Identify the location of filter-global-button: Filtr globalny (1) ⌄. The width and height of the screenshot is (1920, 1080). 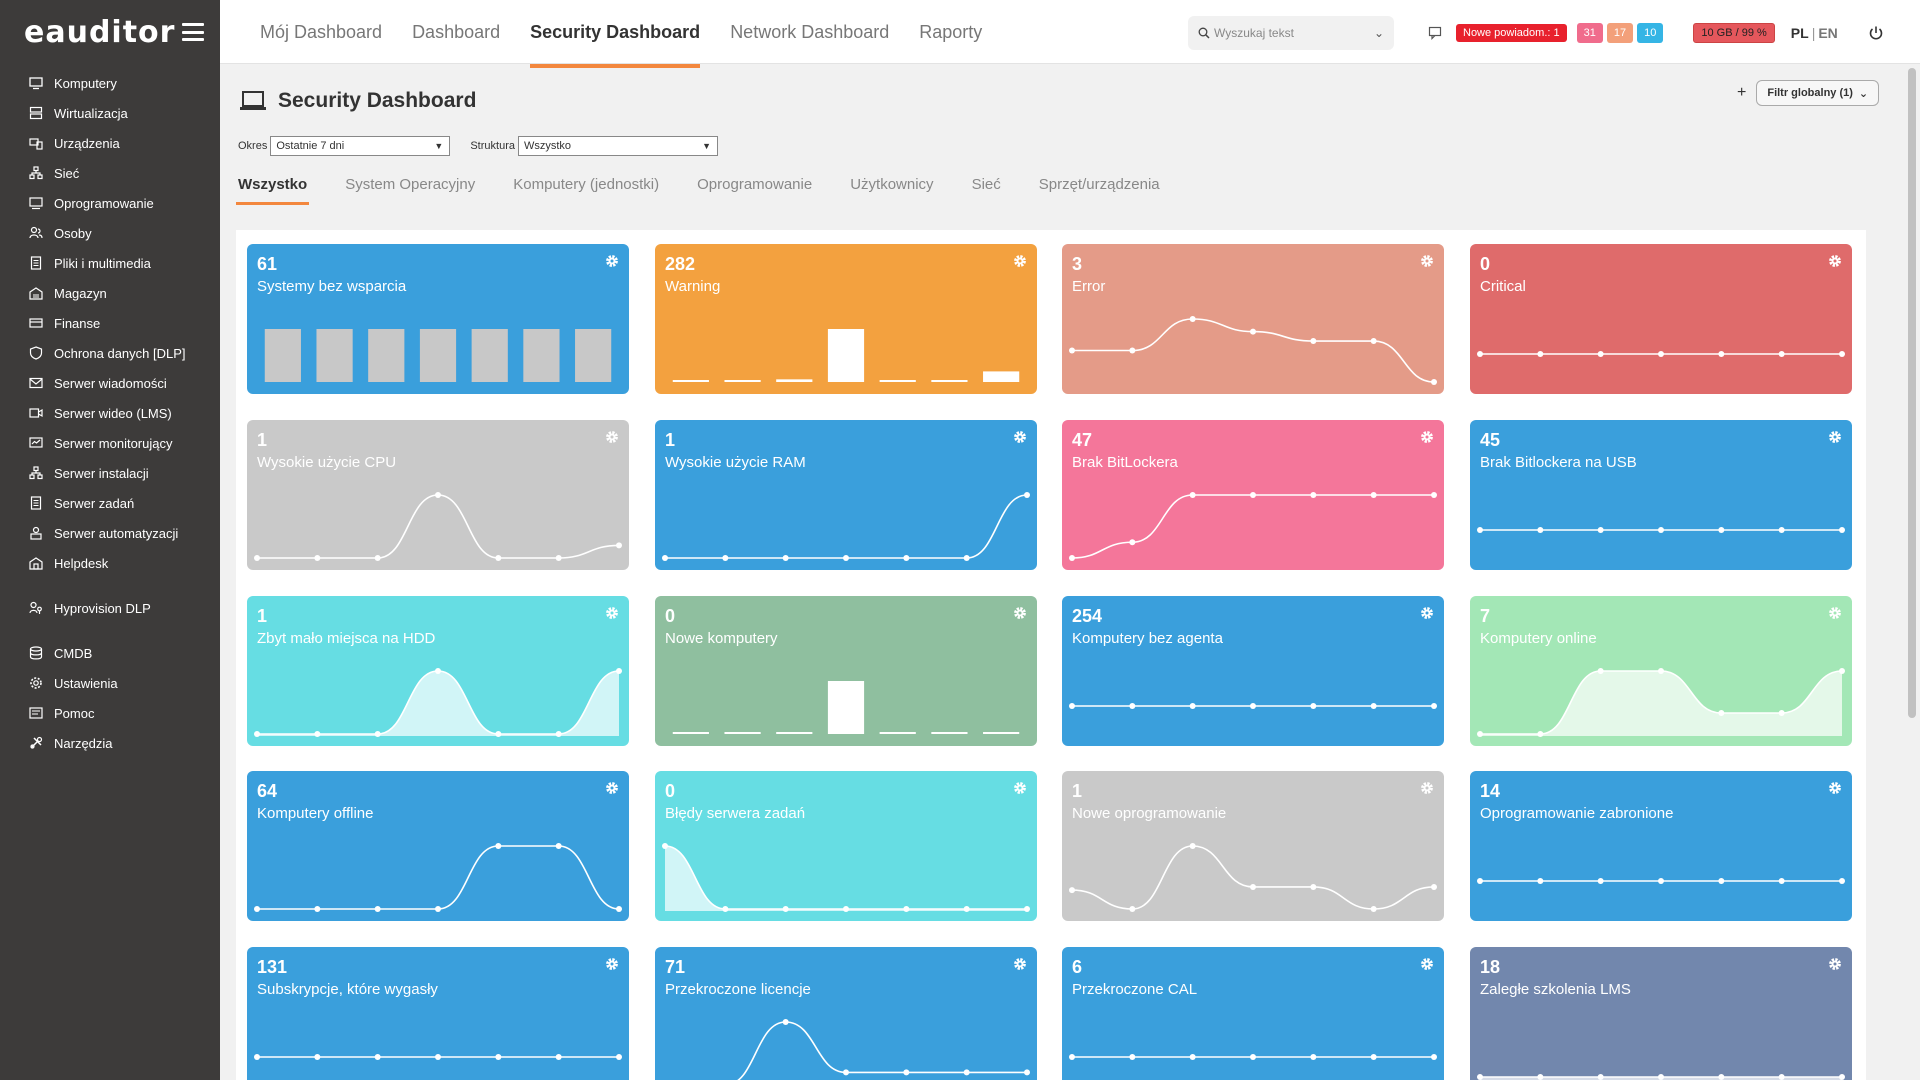
(1818, 93).